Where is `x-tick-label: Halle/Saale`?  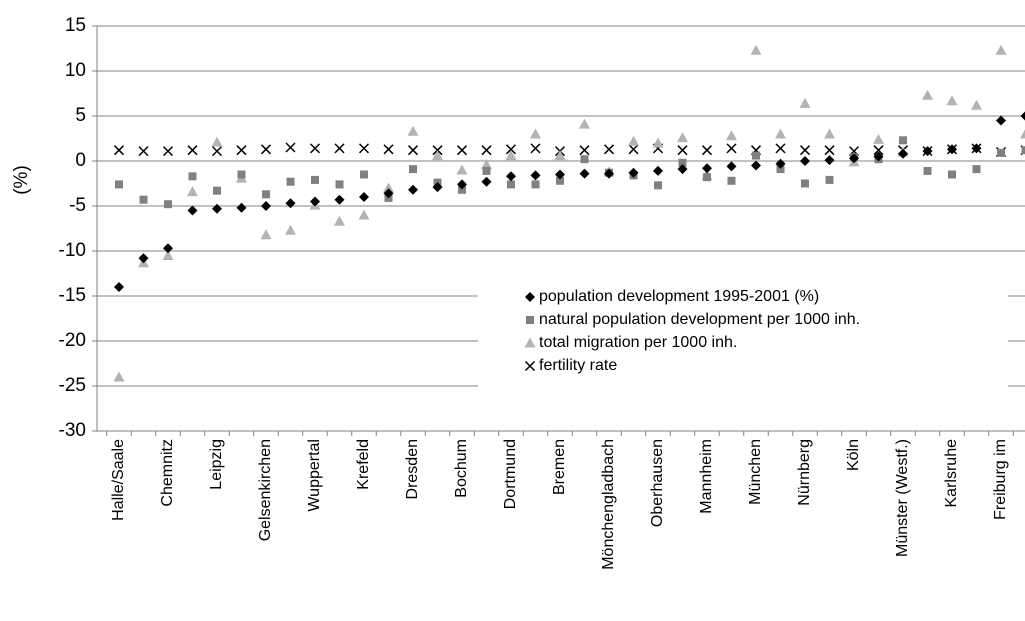
x-tick-label: Halle/Saale is located at coordinates (118, 480).